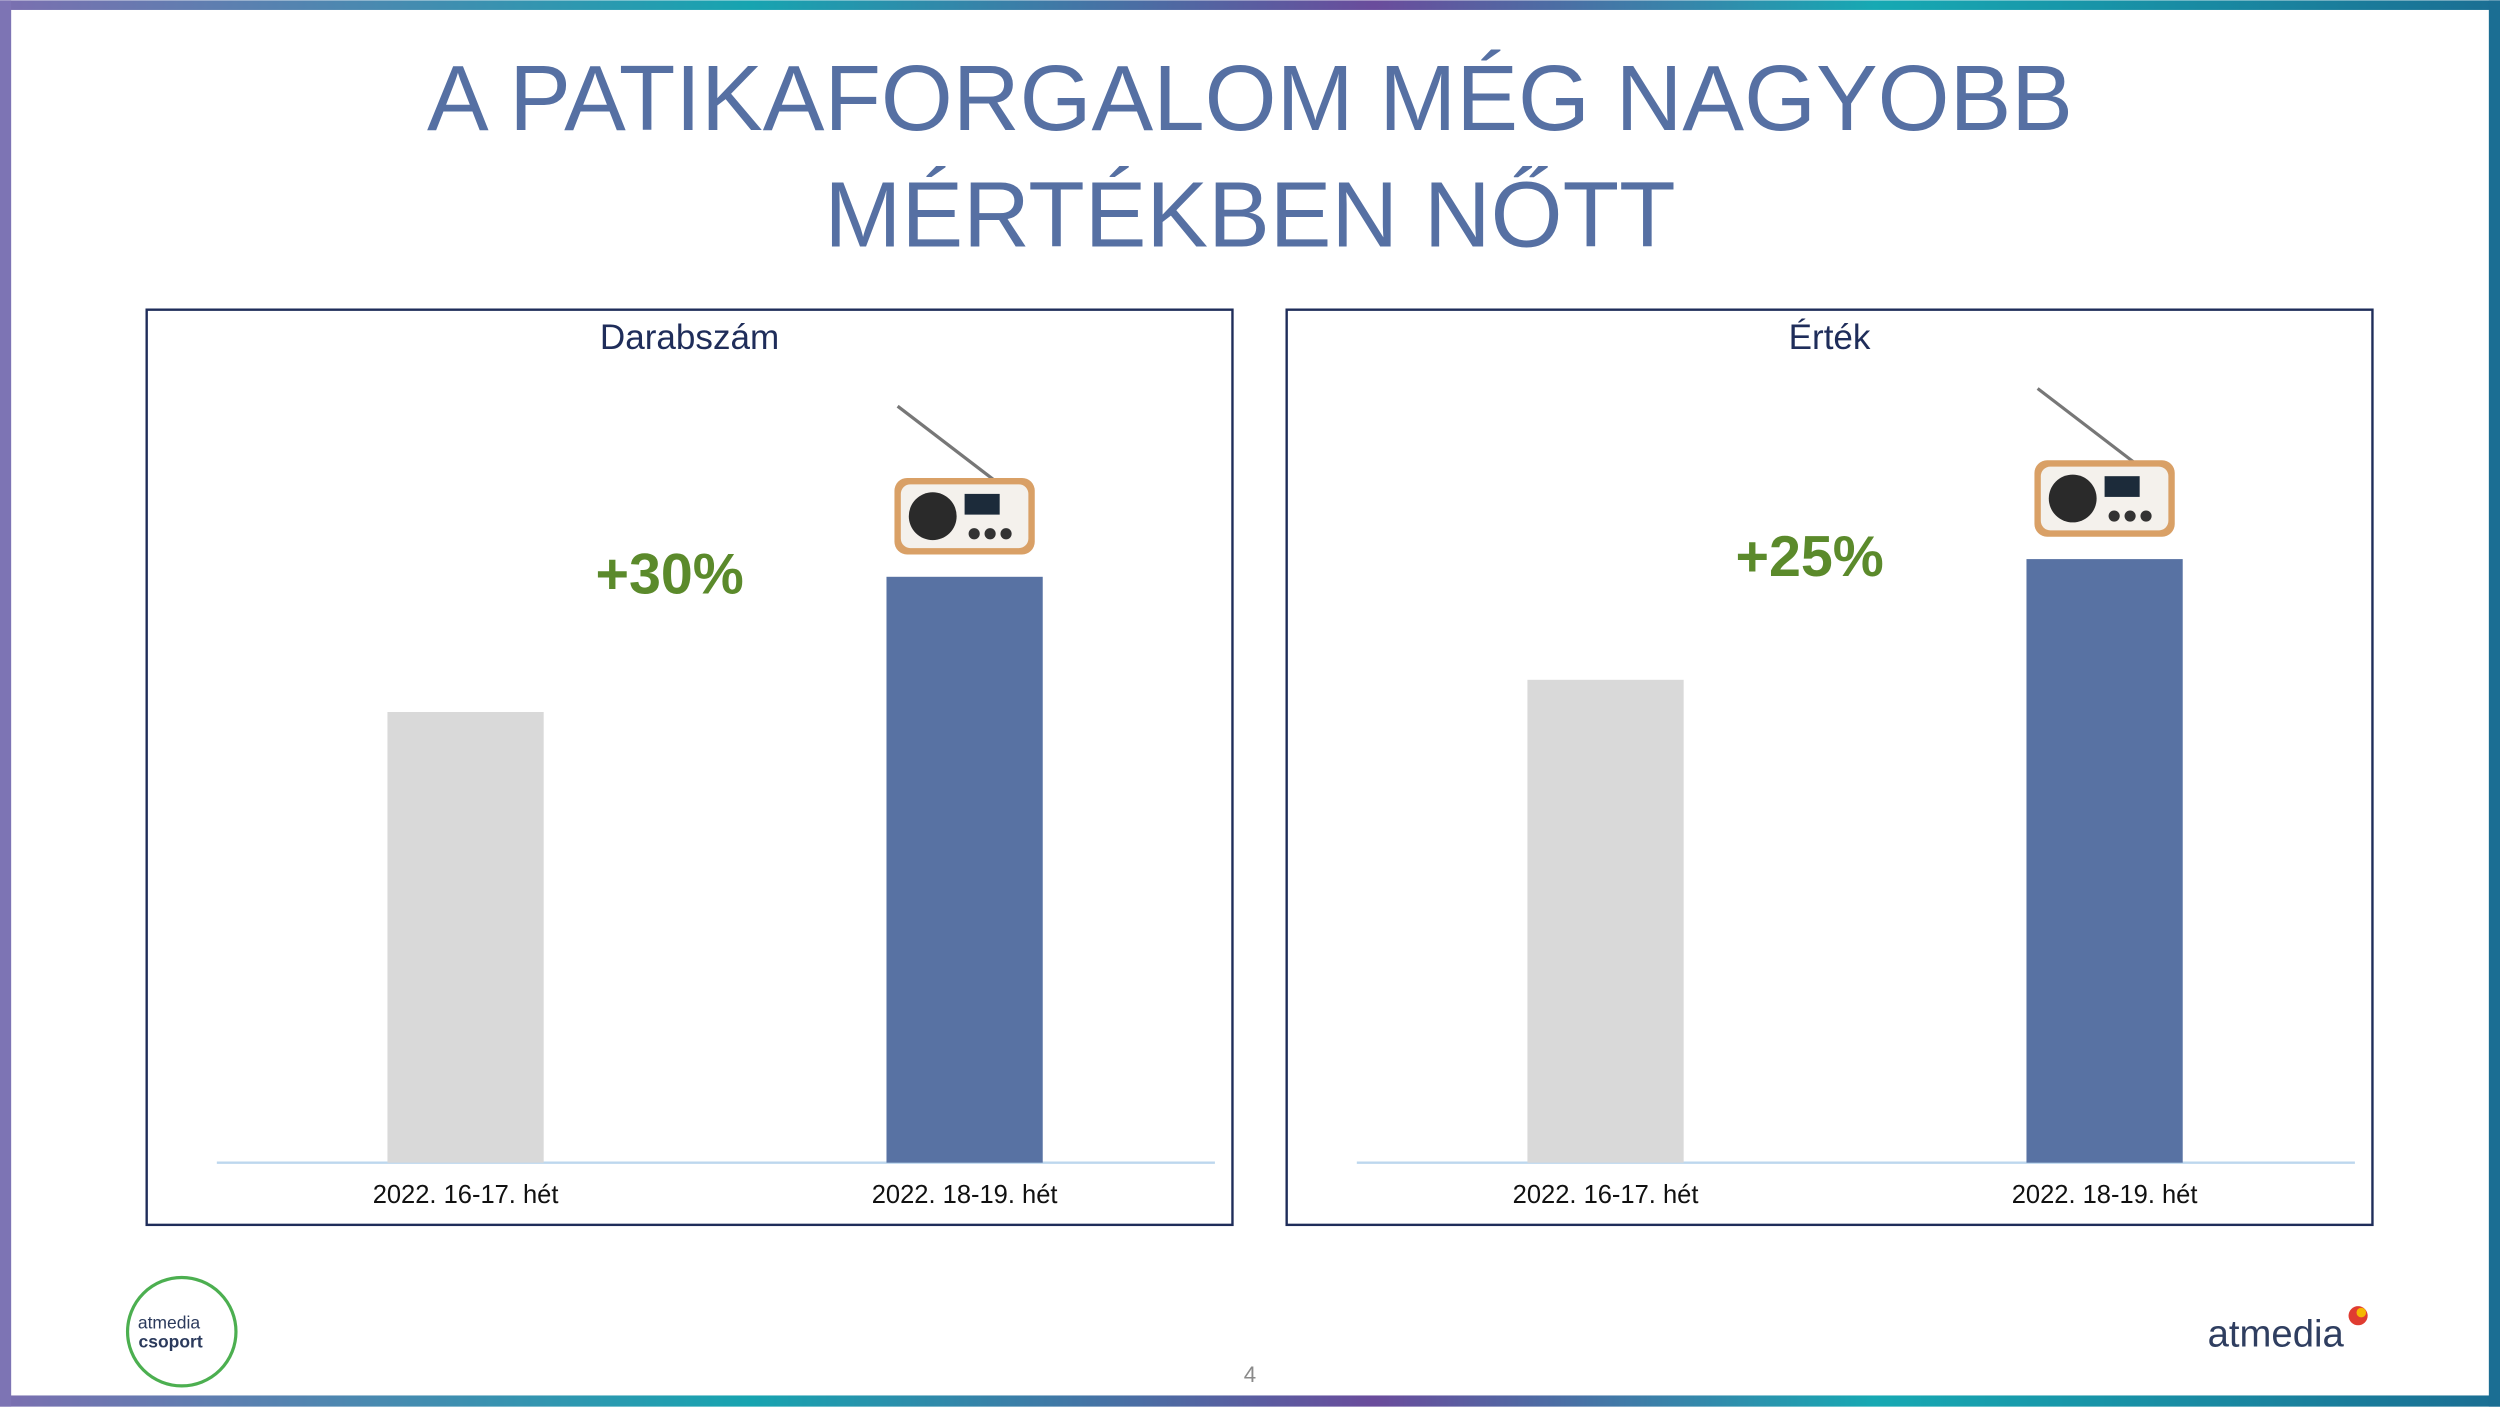 The height and width of the screenshot is (1407, 2500). I want to click on frame-top, so click(1250, 5).